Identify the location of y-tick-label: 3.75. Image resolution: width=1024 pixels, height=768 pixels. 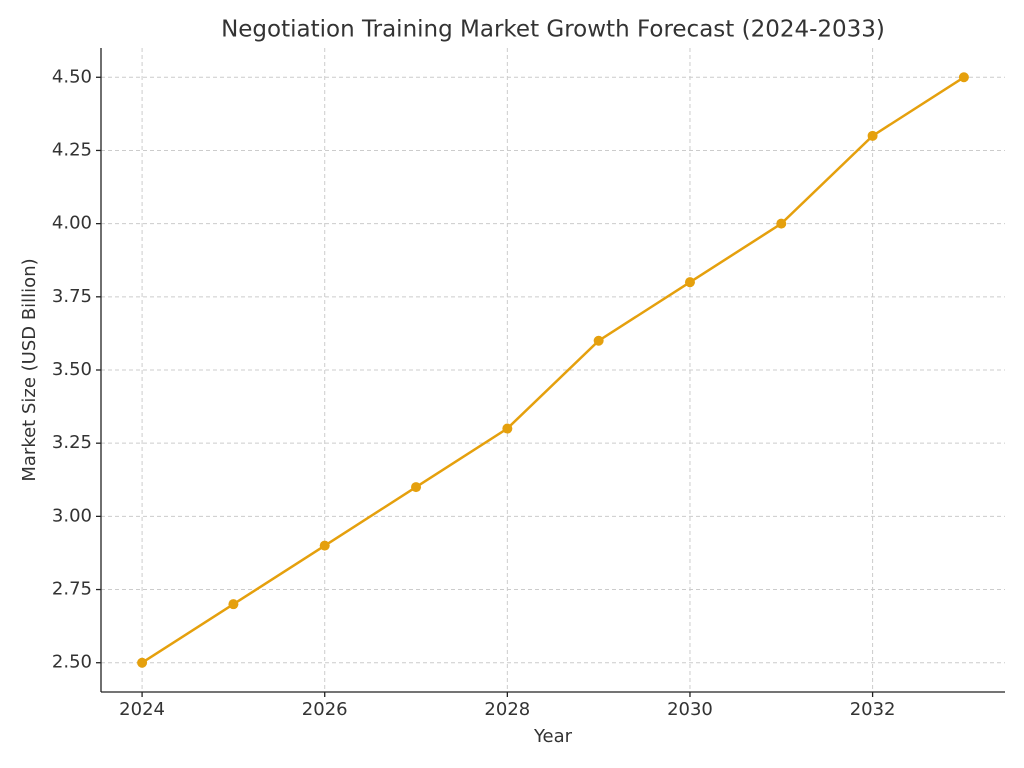
(72, 296).